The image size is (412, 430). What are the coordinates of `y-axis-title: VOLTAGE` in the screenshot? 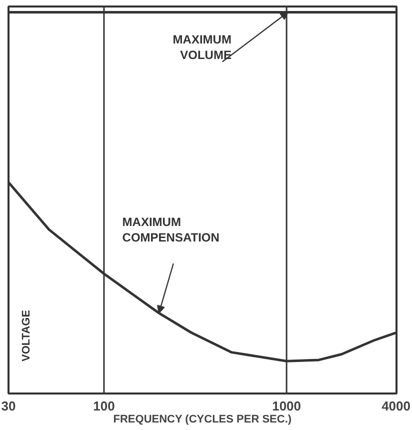 It's located at (26, 336).